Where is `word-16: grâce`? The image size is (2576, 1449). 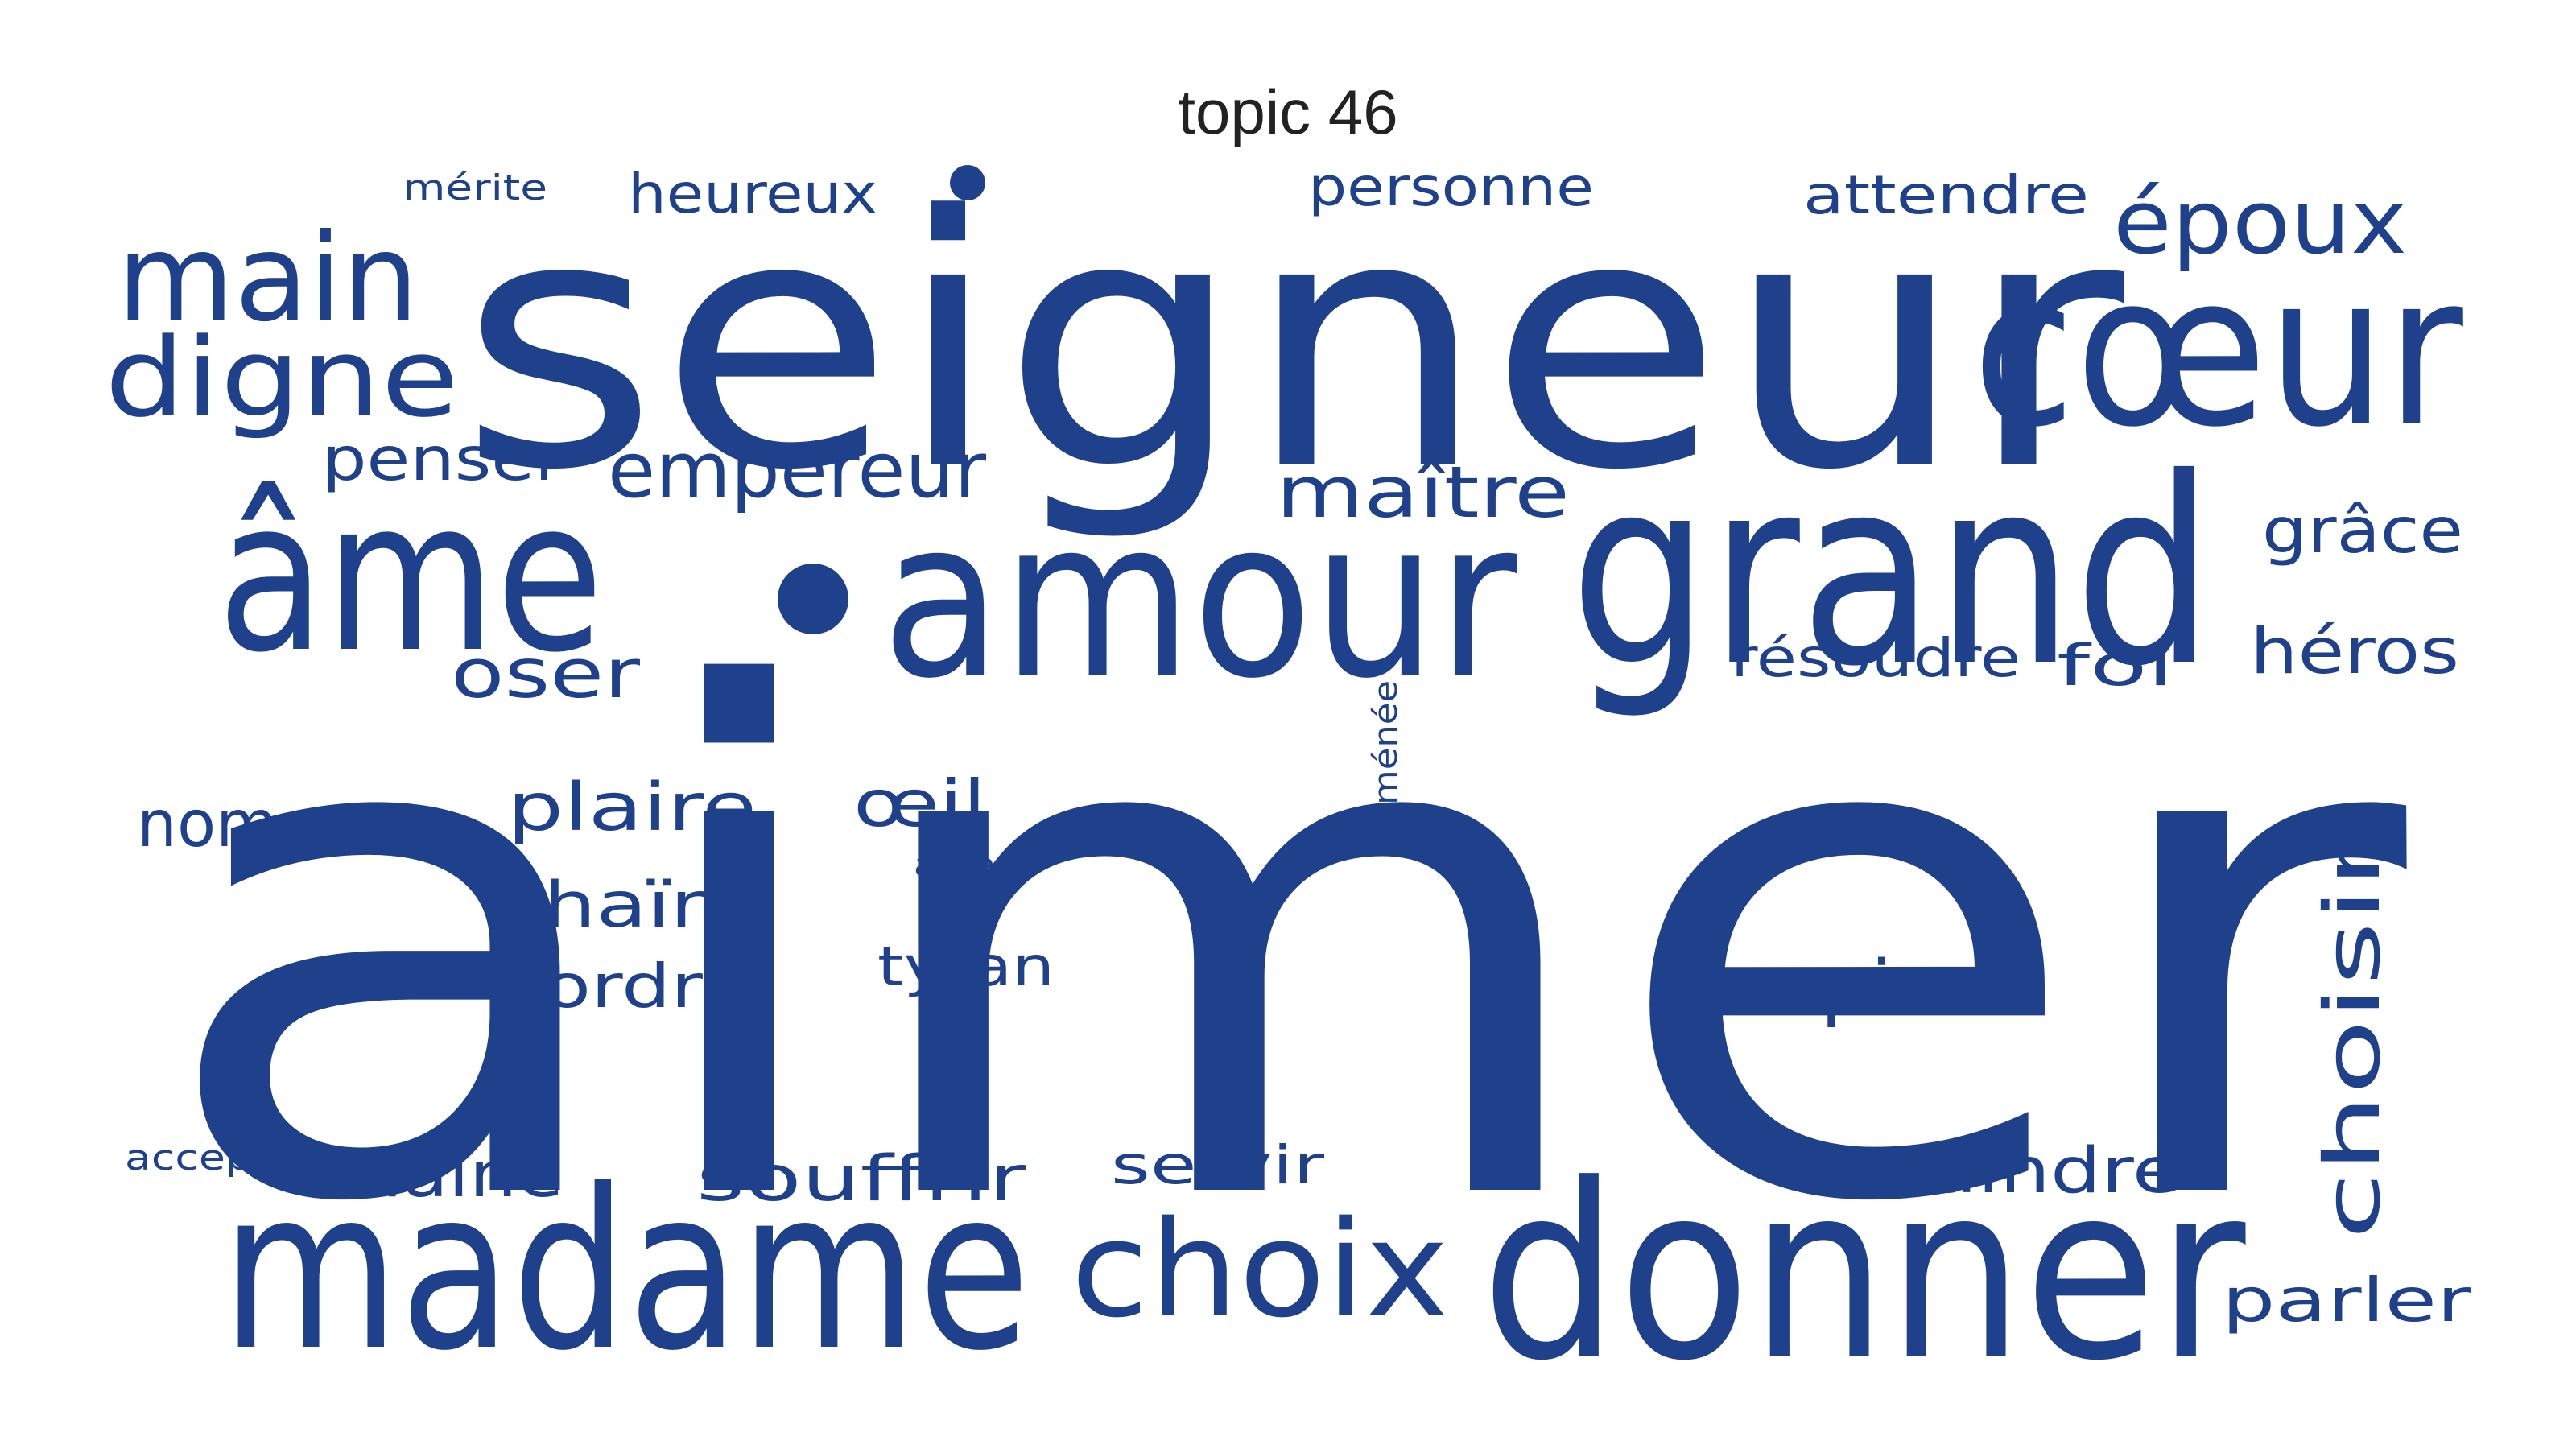 word-16: grâce is located at coordinates (2363, 531).